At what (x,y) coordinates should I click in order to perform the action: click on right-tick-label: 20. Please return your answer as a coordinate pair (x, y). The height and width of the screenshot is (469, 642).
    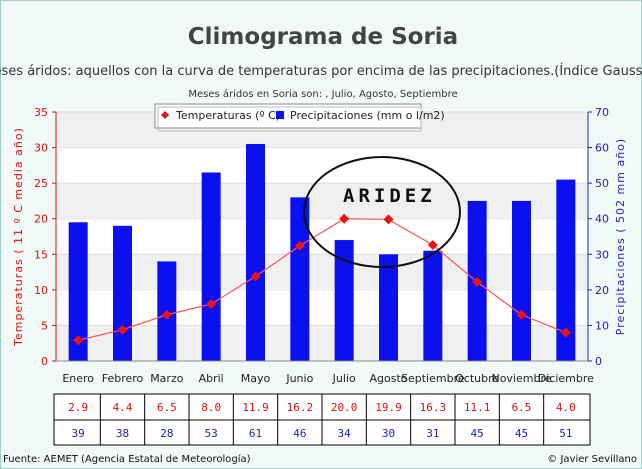
    Looking at the image, I should click on (602, 290).